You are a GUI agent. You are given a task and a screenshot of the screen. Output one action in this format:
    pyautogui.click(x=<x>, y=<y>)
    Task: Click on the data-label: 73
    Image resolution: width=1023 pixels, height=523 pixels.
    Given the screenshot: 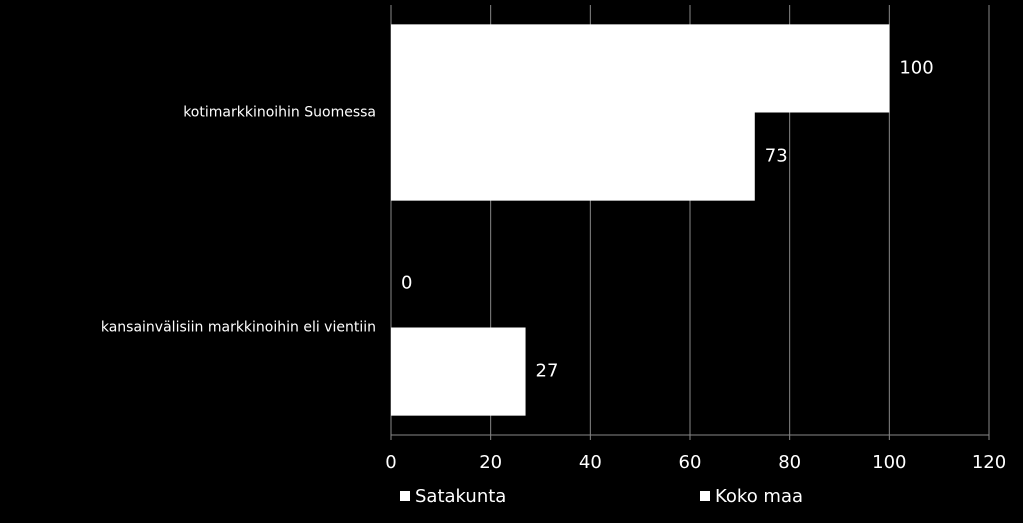 What is the action you would take?
    pyautogui.click(x=776, y=156)
    